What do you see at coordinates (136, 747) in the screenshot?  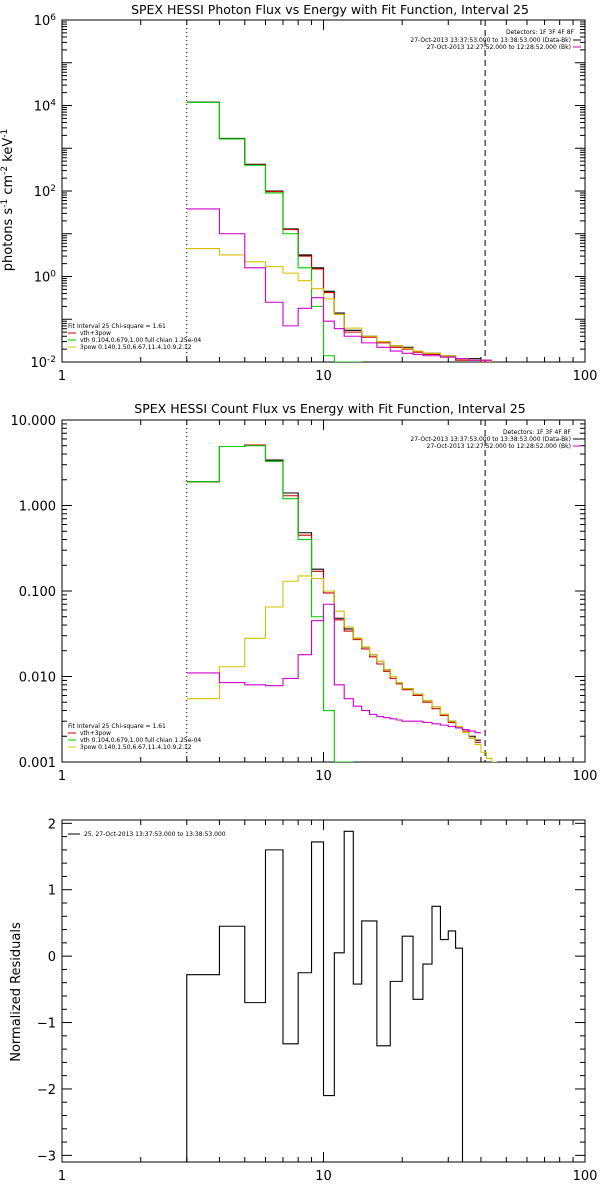 I see `count-legend-bl-label: 3pow 0.140,1.50,6.67,11.4,10.9,2.12` at bounding box center [136, 747].